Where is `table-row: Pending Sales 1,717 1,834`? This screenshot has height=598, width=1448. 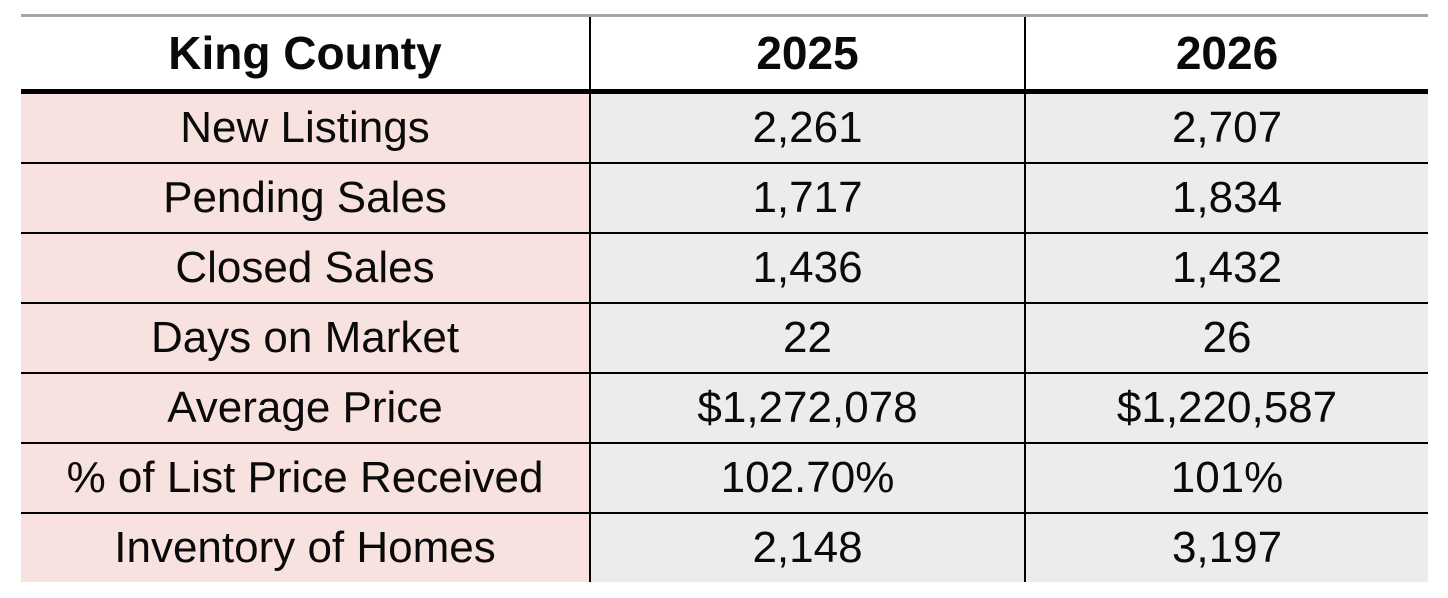 table-row: Pending Sales 1,717 1,834 is located at coordinates (724, 198).